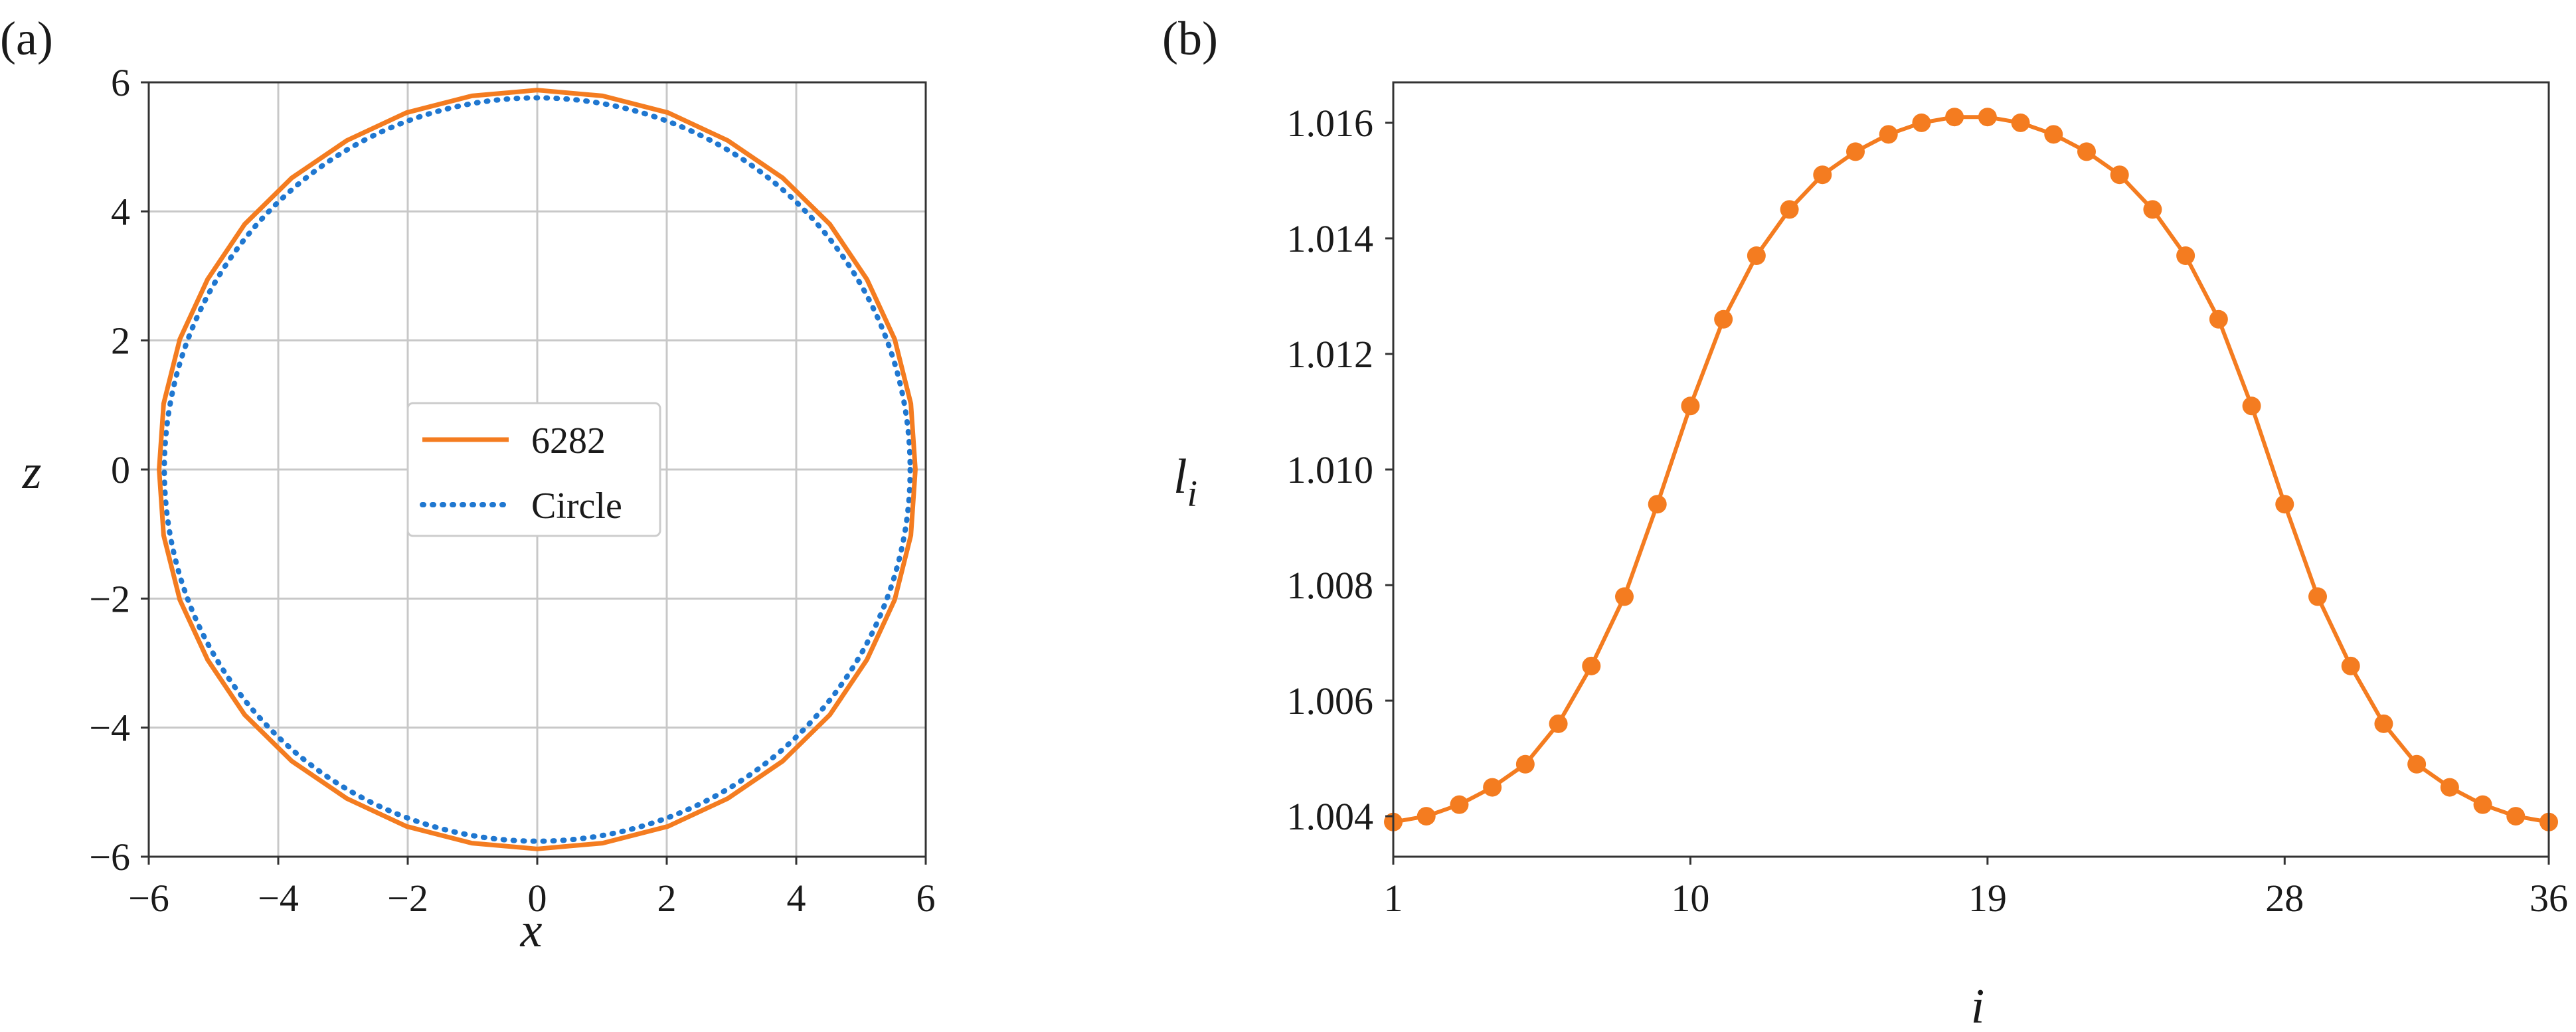 The height and width of the screenshot is (1032, 2576). What do you see at coordinates (1180, 477) in the screenshot?
I see `panel-b-y-axis-symbol: l` at bounding box center [1180, 477].